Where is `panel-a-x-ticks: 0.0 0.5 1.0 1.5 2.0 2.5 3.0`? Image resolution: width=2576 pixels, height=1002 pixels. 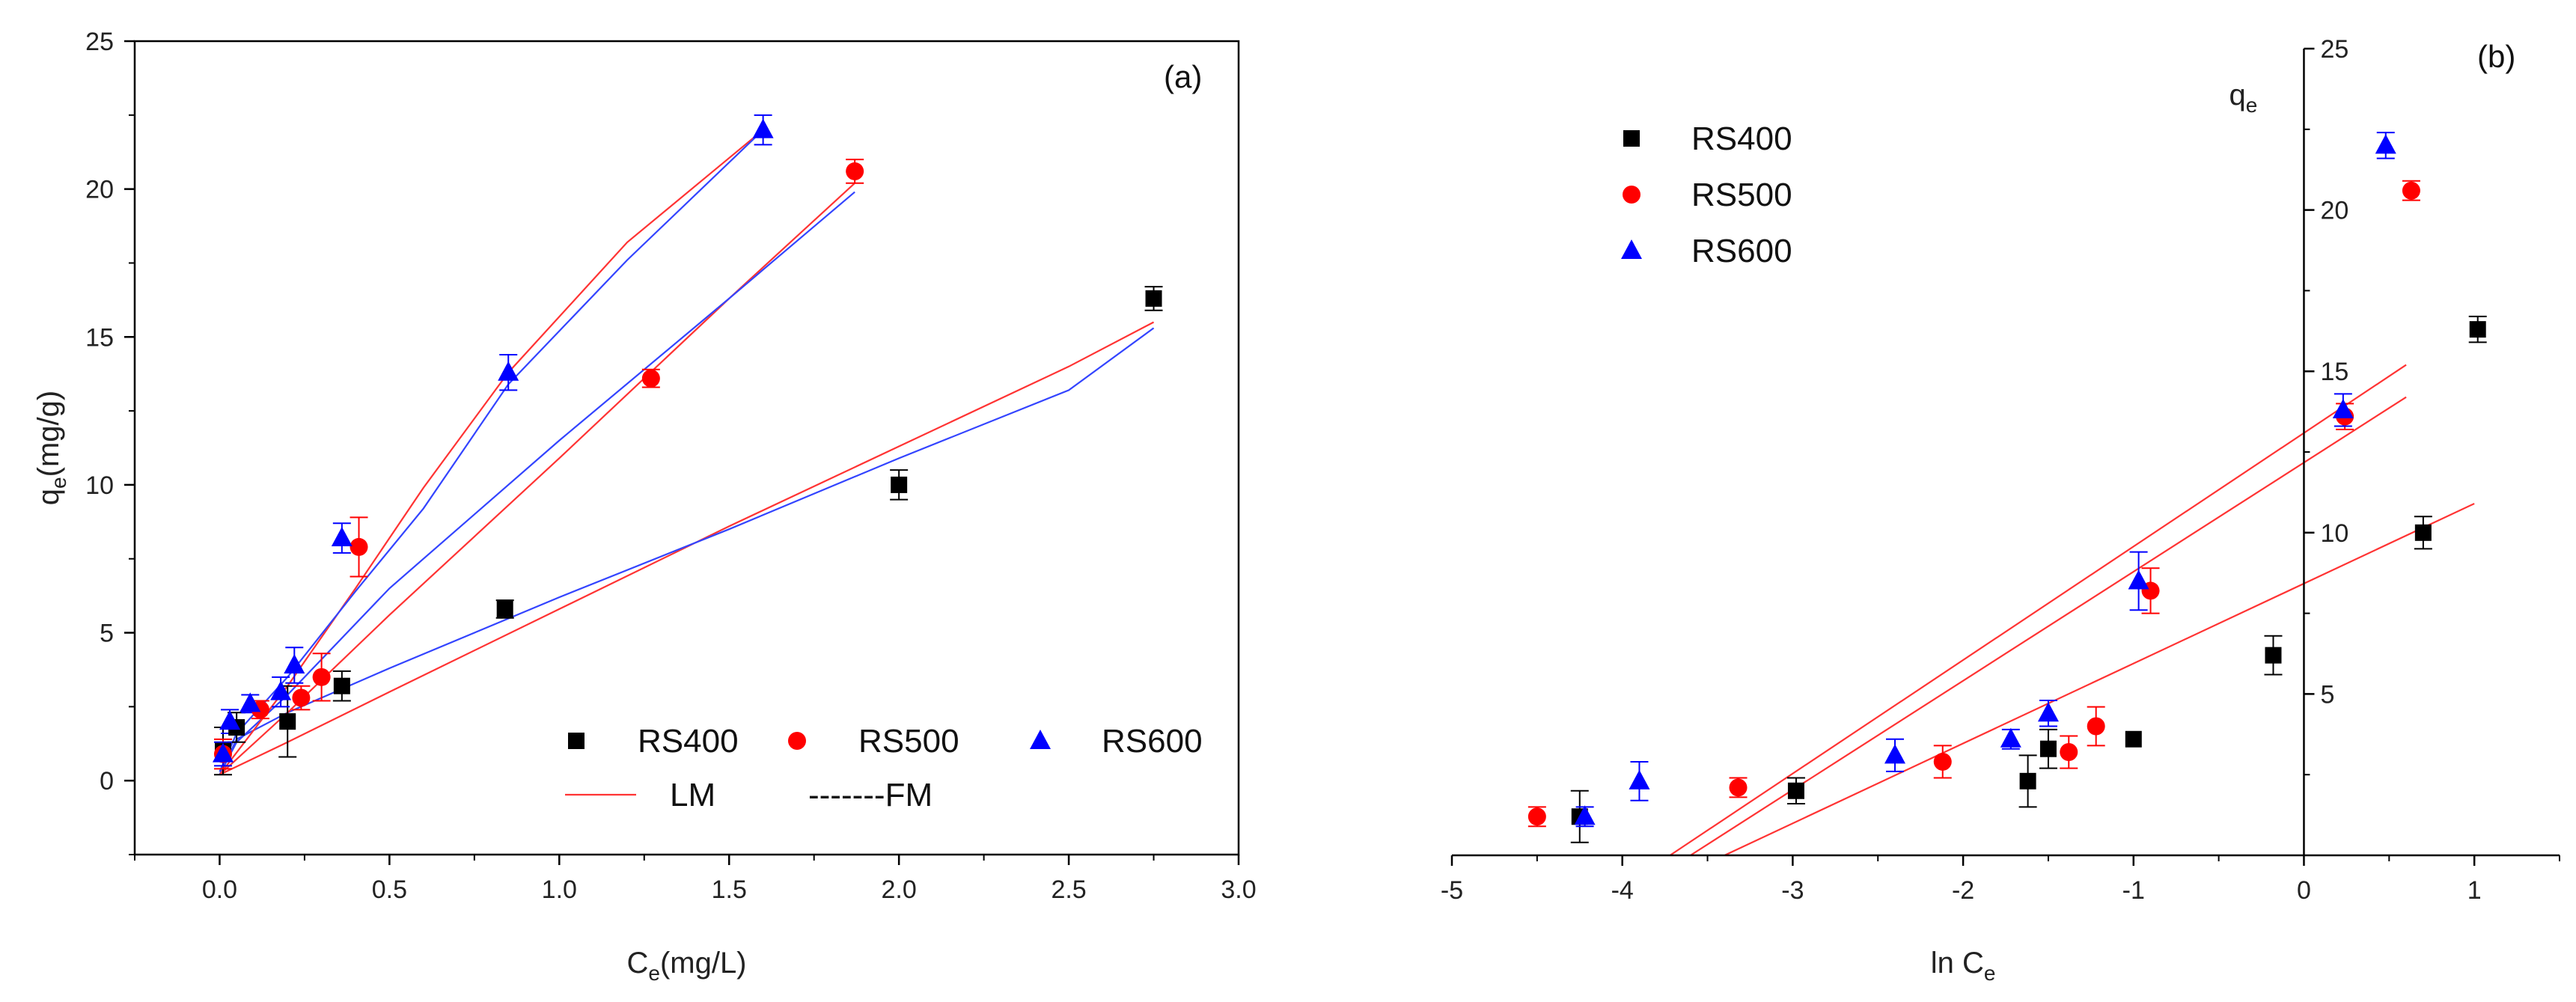
panel-a-x-ticks: 0.0 0.5 1.0 1.5 2.0 2.5 3.0 is located at coordinates (695, 879).